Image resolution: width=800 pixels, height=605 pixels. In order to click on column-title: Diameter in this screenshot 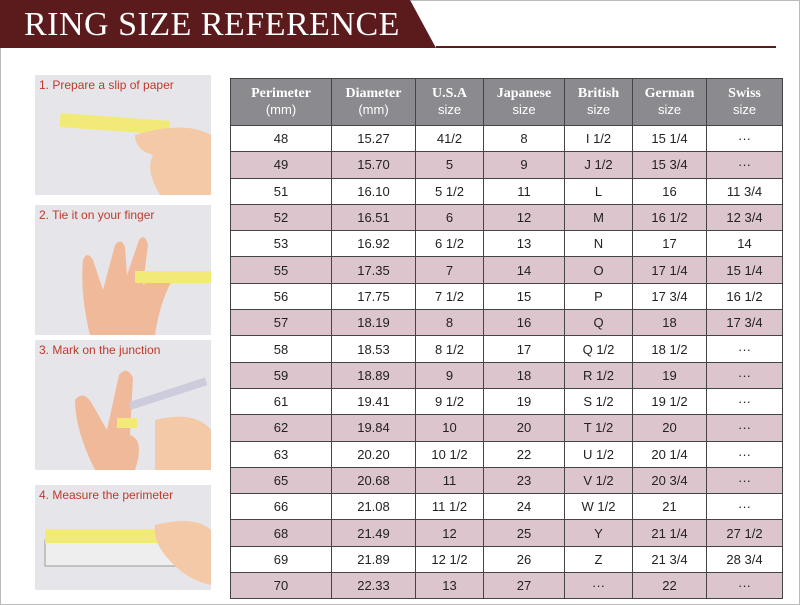, I will do `click(373, 93)`.